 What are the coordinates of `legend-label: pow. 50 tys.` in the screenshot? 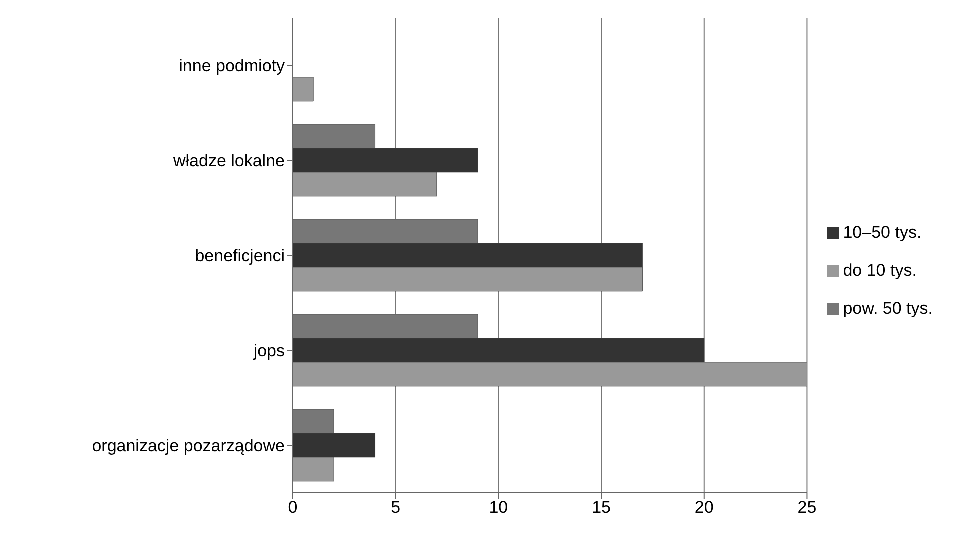 It's located at (888, 308).